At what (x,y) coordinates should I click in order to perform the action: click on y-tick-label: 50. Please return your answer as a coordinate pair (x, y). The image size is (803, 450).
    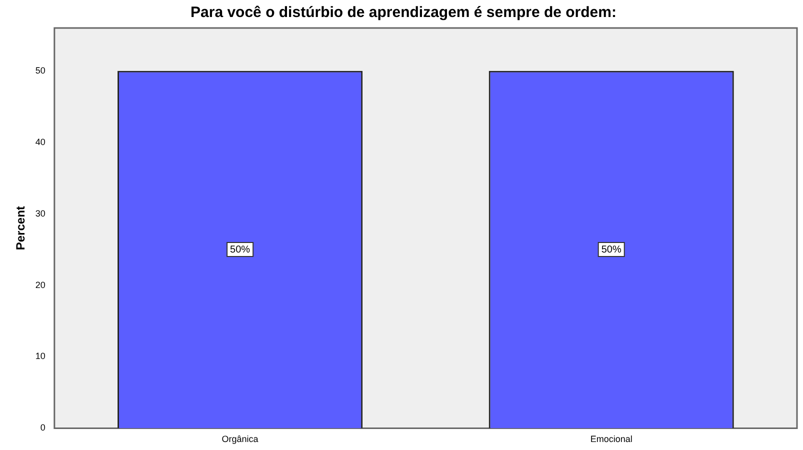
    Looking at the image, I should click on (40, 70).